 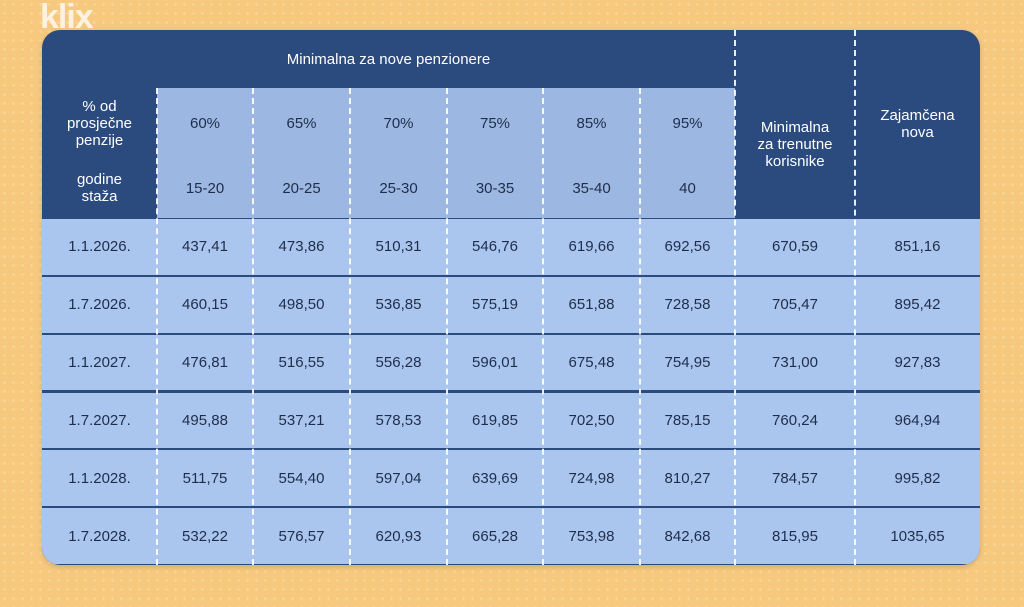 I want to click on value-cell: 815,95, so click(x=795, y=536).